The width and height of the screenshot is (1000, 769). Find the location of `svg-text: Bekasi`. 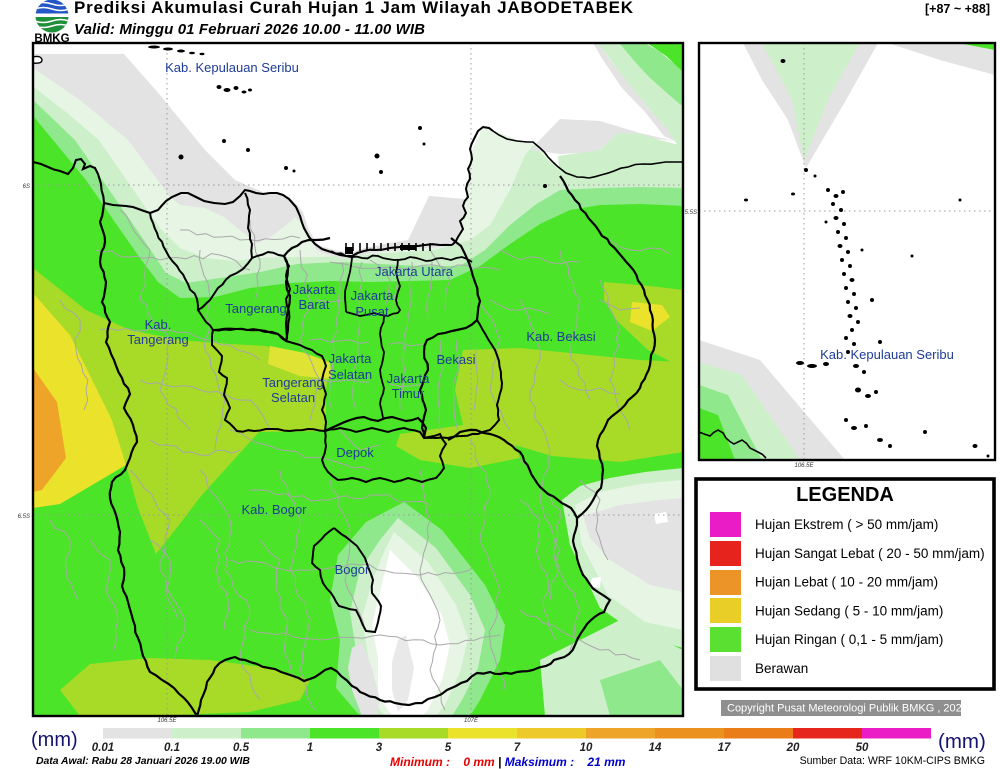

svg-text: Bekasi is located at coordinates (455, 359).